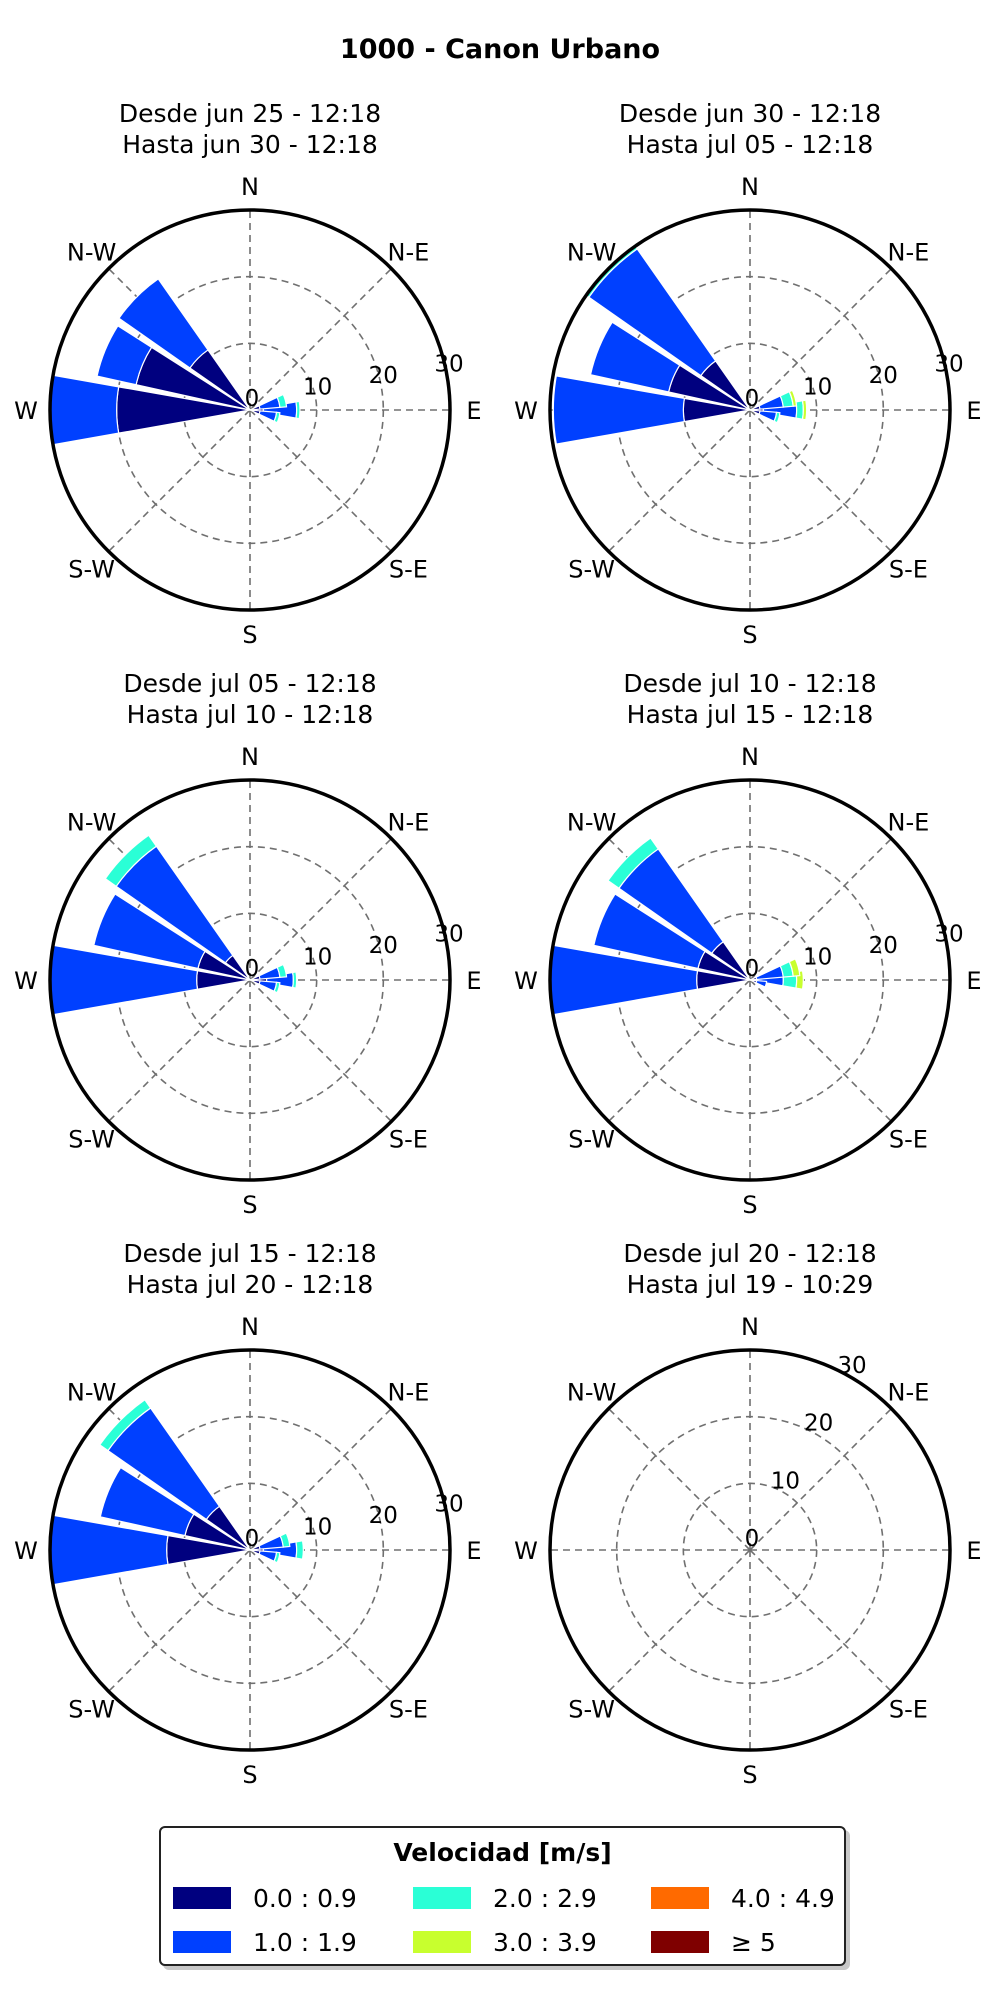 Image resolution: width=1000 pixels, height=2000 pixels. I want to click on subplot-title-line-1: Desde jun 30 - 12:18, so click(750, 113).